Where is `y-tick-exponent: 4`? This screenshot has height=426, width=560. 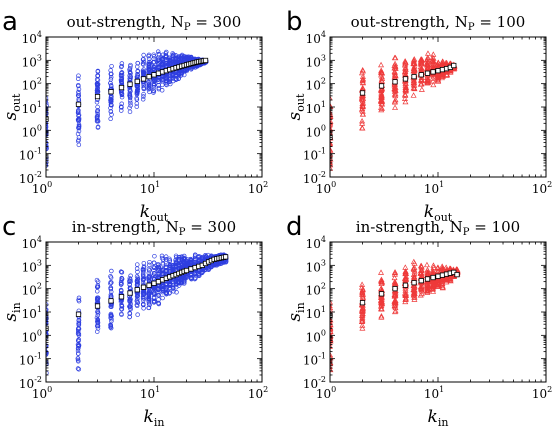
y-tick-exponent: 4 is located at coordinates (39, 239).